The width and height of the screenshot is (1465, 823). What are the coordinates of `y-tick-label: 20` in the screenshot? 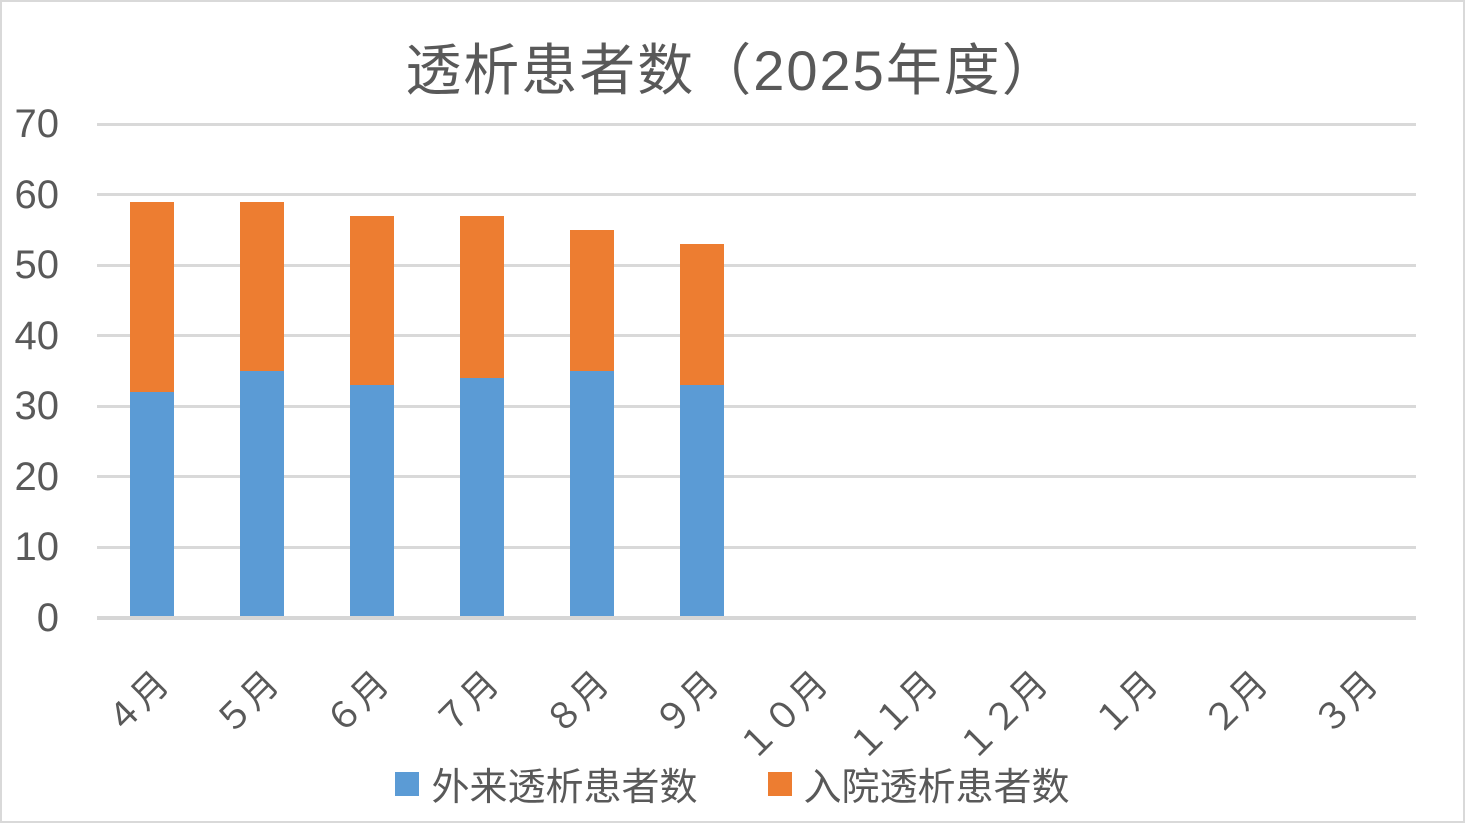 It's located at (37, 476).